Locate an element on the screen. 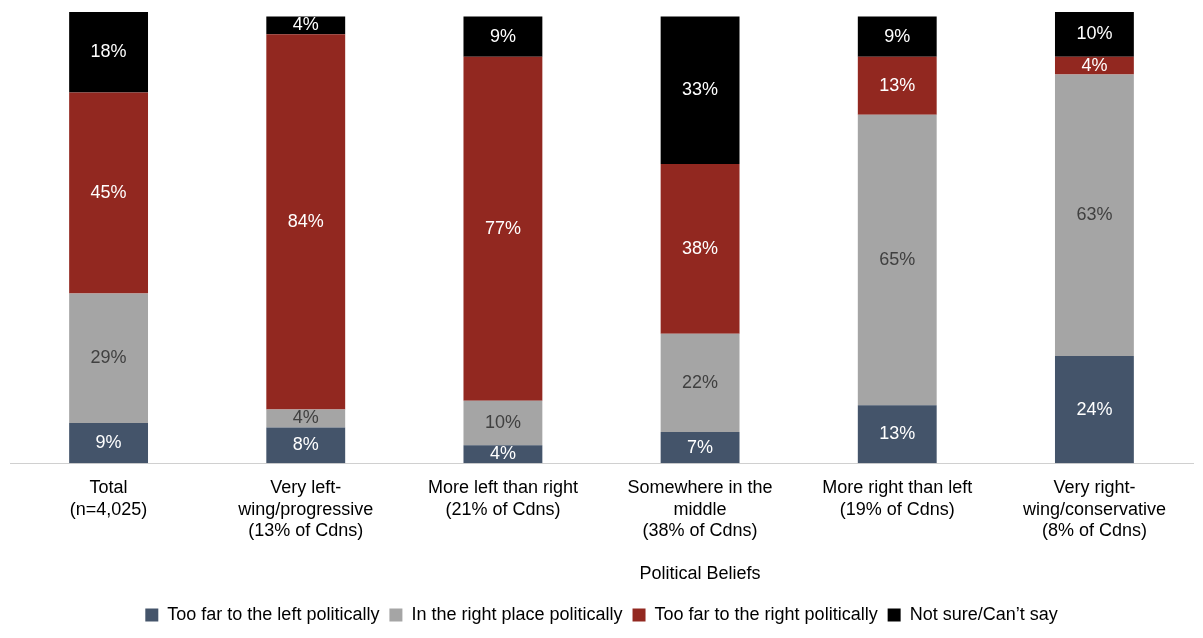 This screenshot has height=638, width=1203. data-label: 84% is located at coordinates (305, 220).